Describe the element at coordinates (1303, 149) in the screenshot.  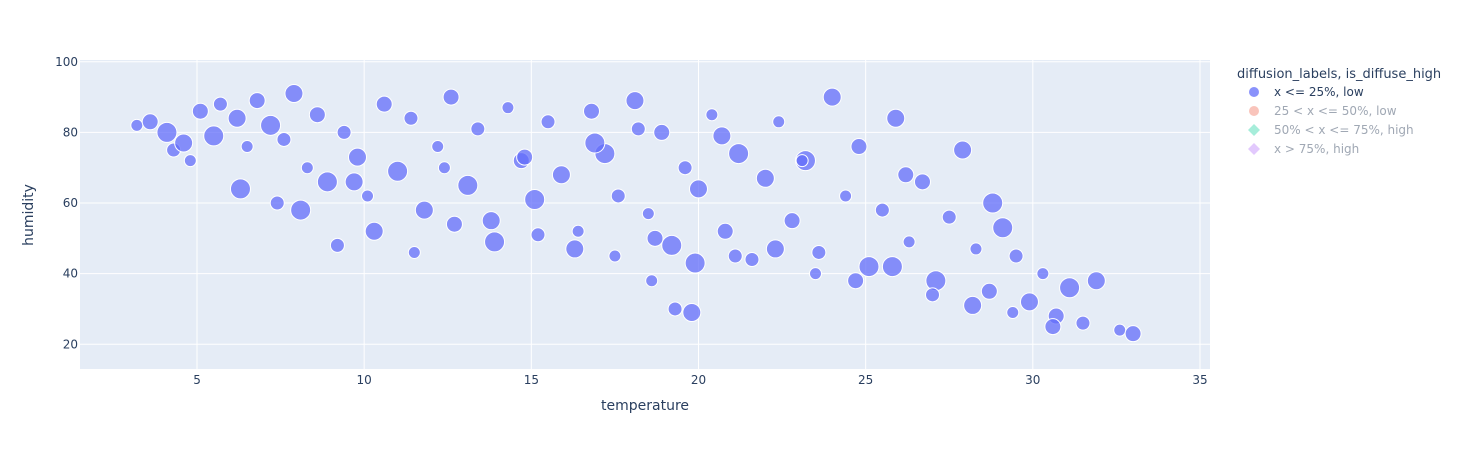
I see `legend-item: x > 75%, high` at that location.